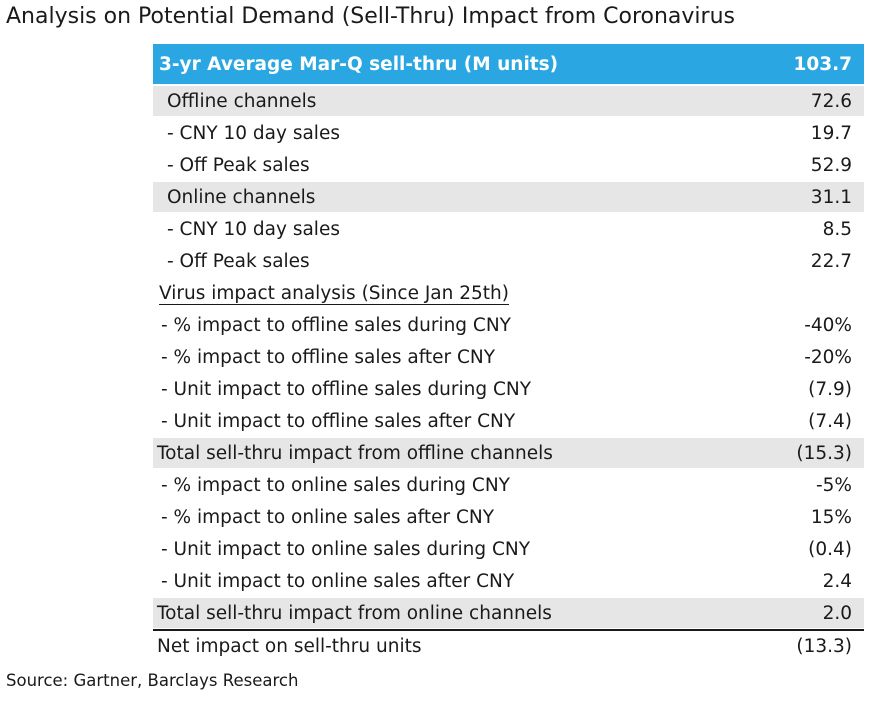 This screenshot has height=701, width=871. I want to click on row-value: (15.3), so click(824, 453).